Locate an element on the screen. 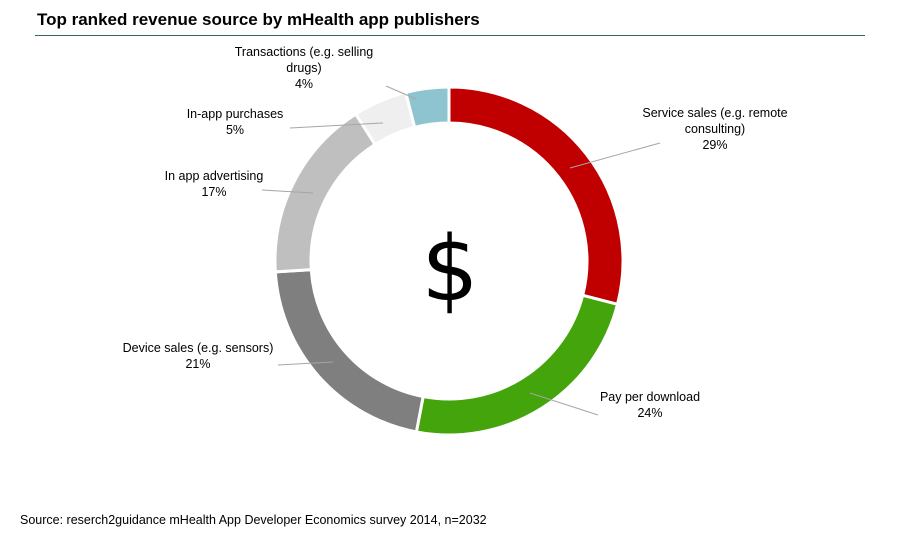 This screenshot has height=540, width=903. slice-category-label: In-app purchases is located at coordinates (235, 114).